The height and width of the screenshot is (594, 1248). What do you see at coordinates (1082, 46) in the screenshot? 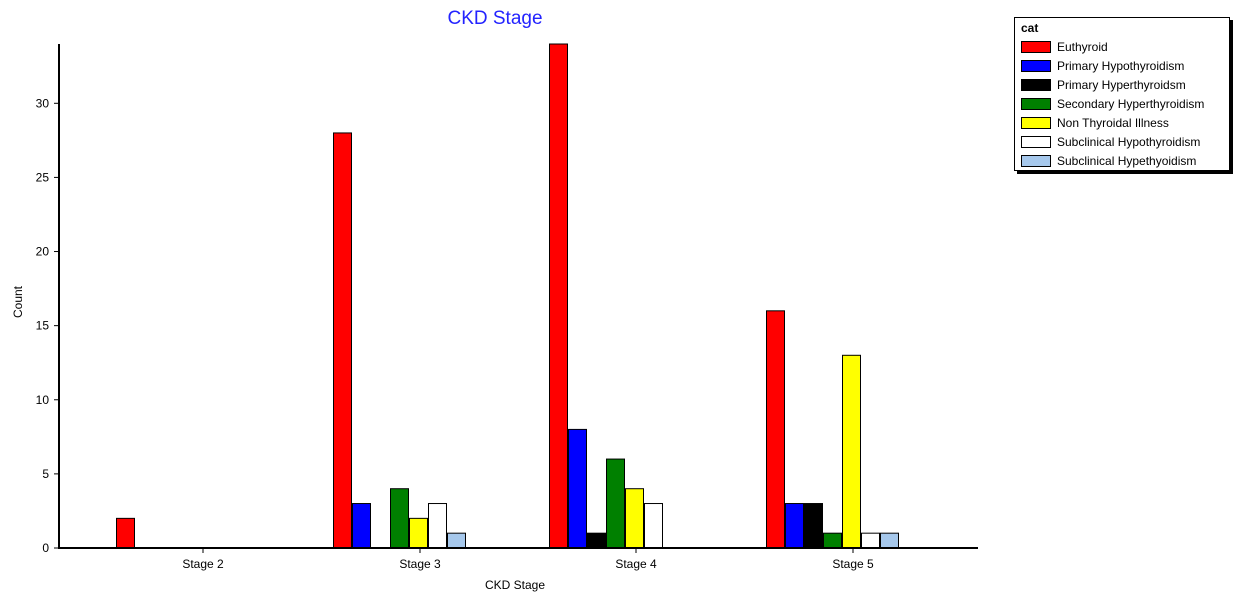
I see `legend-label: Euthyroid` at bounding box center [1082, 46].